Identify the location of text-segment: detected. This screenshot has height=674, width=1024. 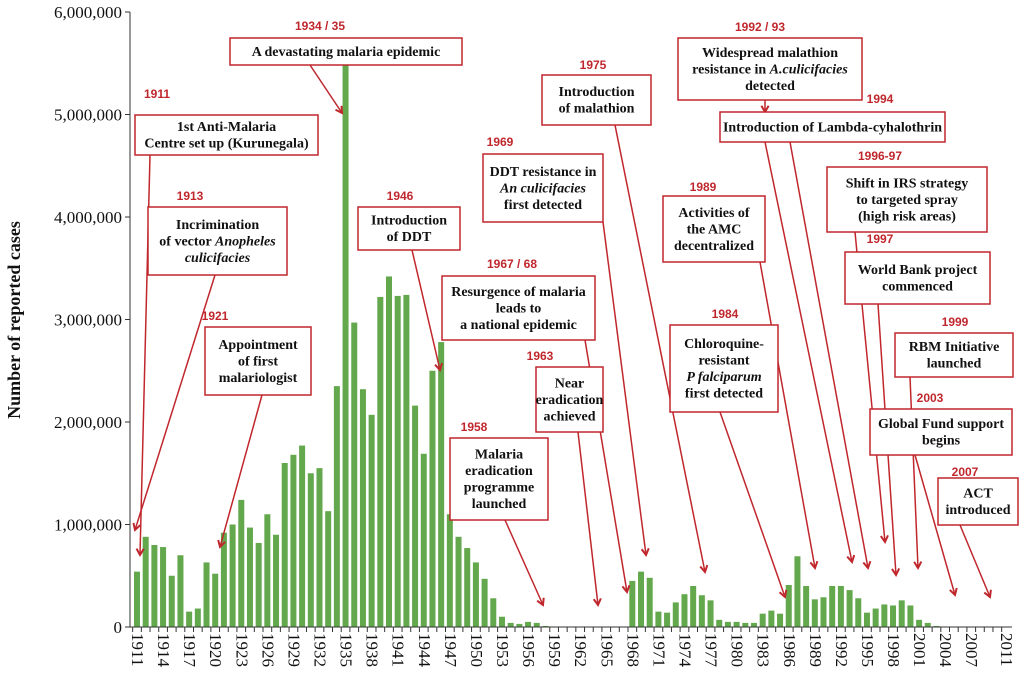
(770, 86).